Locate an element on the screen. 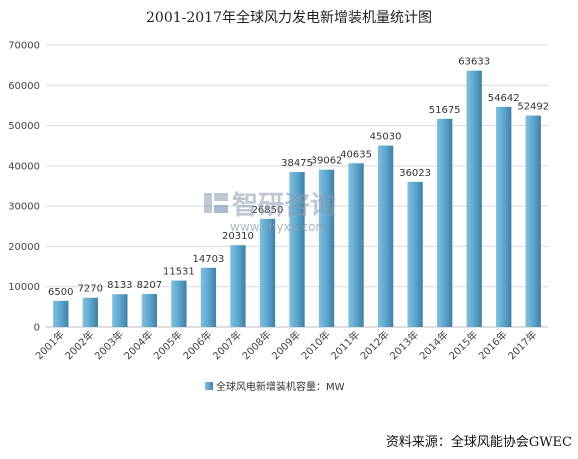  legend-label: 全球风电新增装机容量：MW is located at coordinates (280, 386).